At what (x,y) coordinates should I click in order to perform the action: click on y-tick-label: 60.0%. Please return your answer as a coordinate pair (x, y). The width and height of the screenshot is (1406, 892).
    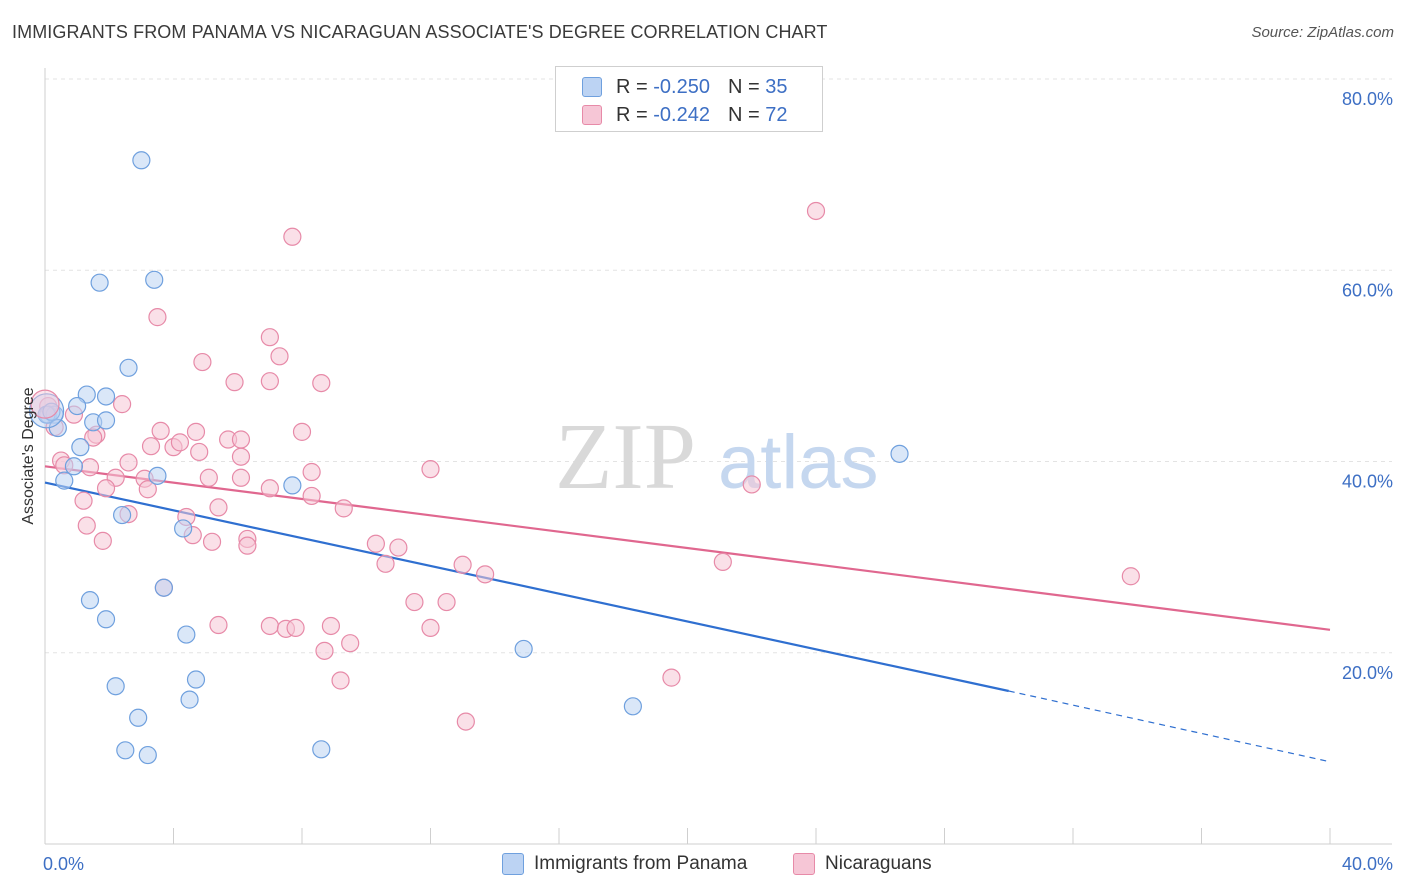
    Looking at the image, I should click on (1367, 290).